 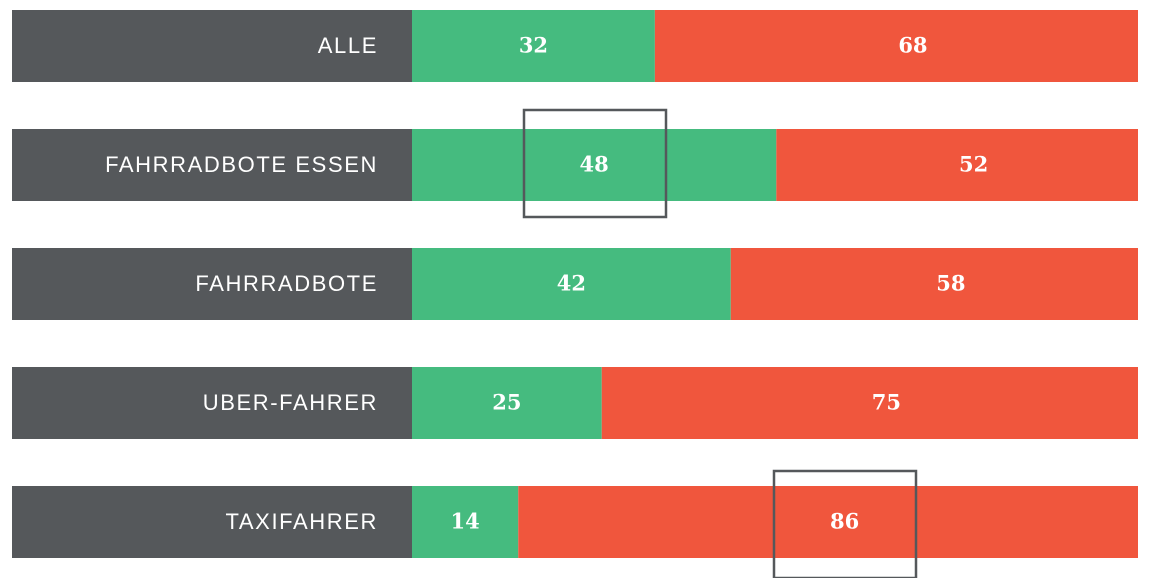 I want to click on value-label: 32, so click(x=533, y=45).